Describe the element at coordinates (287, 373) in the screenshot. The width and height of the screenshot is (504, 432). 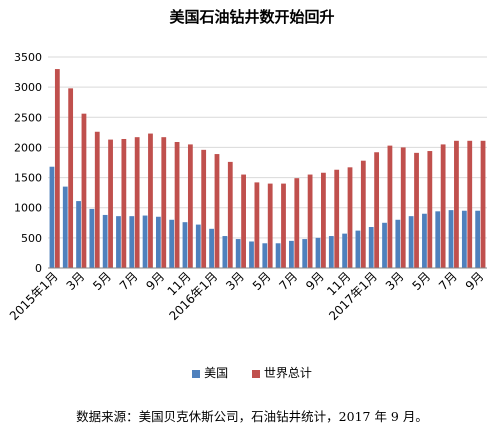
I see `legend-label-world: 世界总计` at that location.